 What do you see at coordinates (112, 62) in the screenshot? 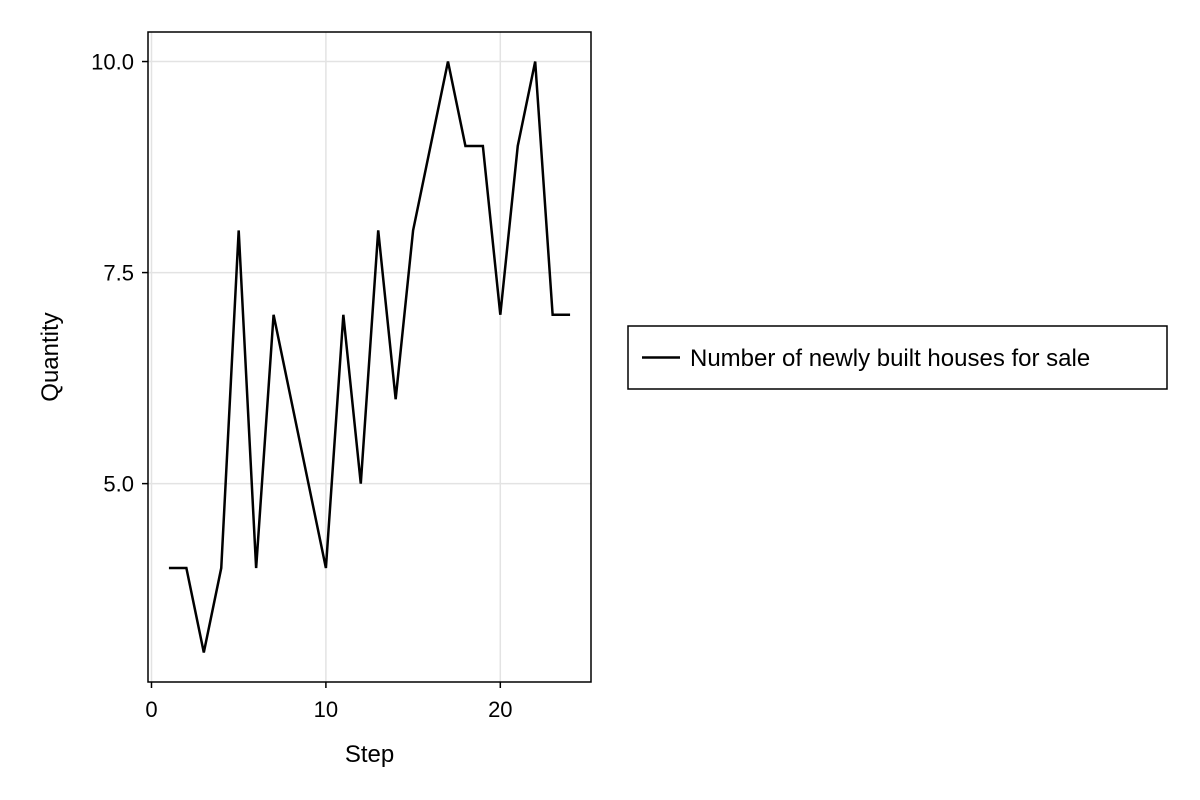
I see `y-tick-label: 10.0` at bounding box center [112, 62].